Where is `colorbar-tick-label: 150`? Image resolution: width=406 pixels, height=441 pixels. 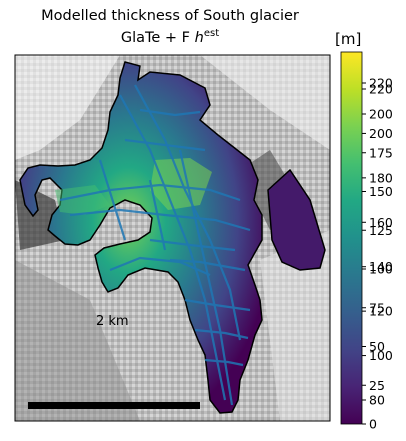
colorbar-tick-label: 150 is located at coordinates (381, 191).